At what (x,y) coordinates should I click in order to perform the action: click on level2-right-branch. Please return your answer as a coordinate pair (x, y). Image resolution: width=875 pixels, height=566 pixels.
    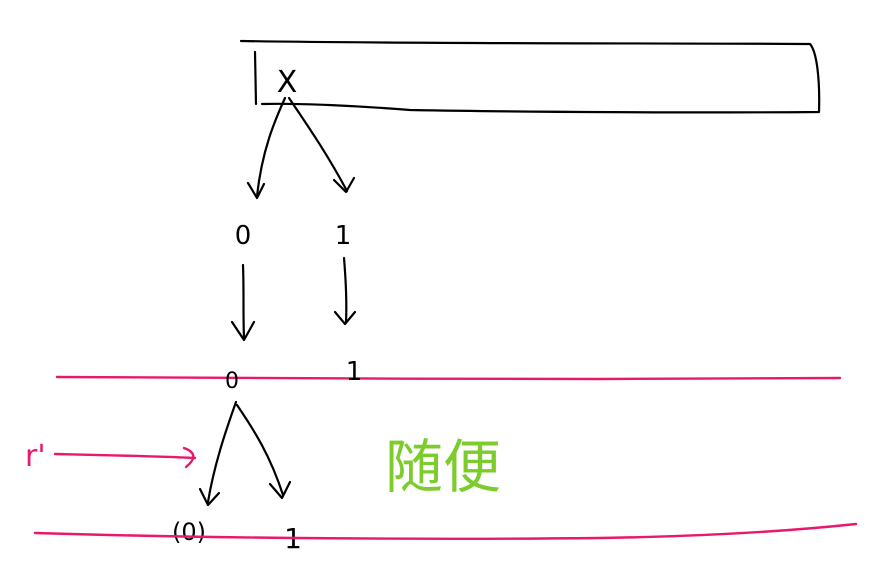
    Looking at the image, I should click on (263, 451).